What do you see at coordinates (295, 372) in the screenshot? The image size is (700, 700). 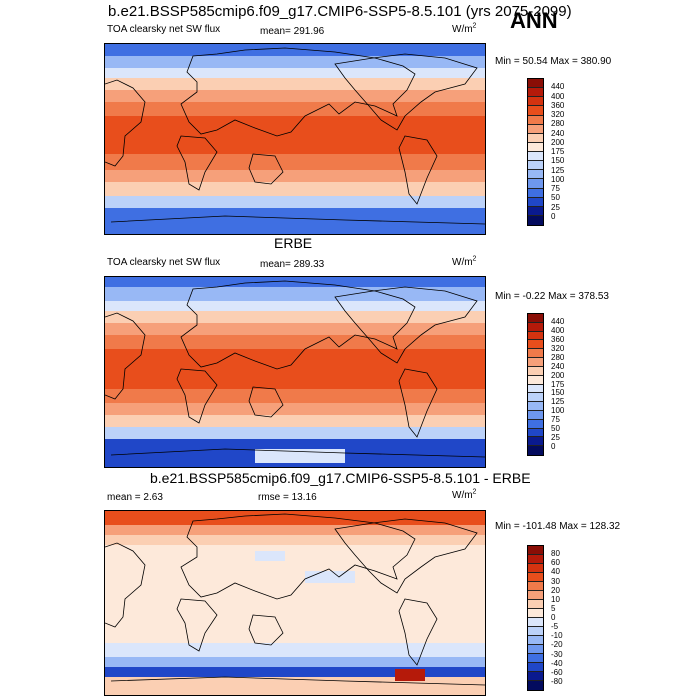 I see `panel-2-map` at bounding box center [295, 372].